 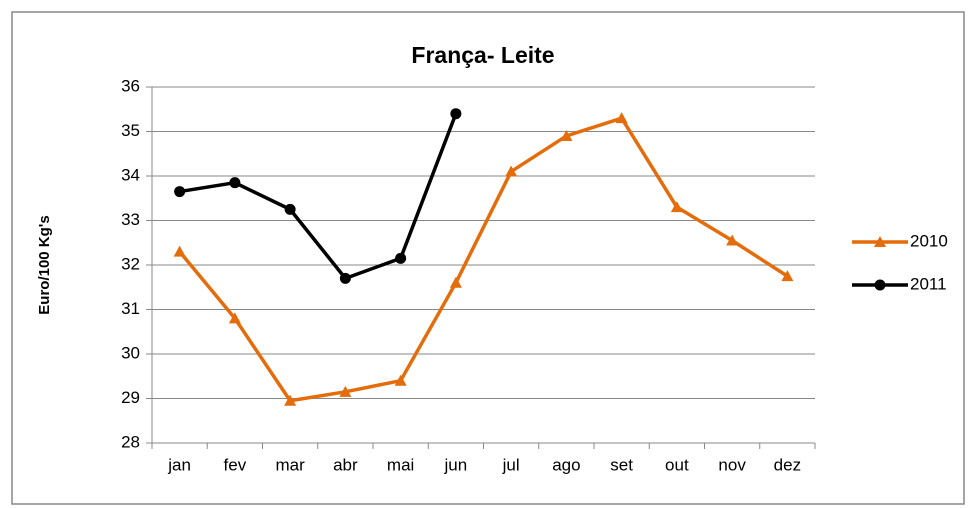 I want to click on series-line, so click(x=318, y=197).